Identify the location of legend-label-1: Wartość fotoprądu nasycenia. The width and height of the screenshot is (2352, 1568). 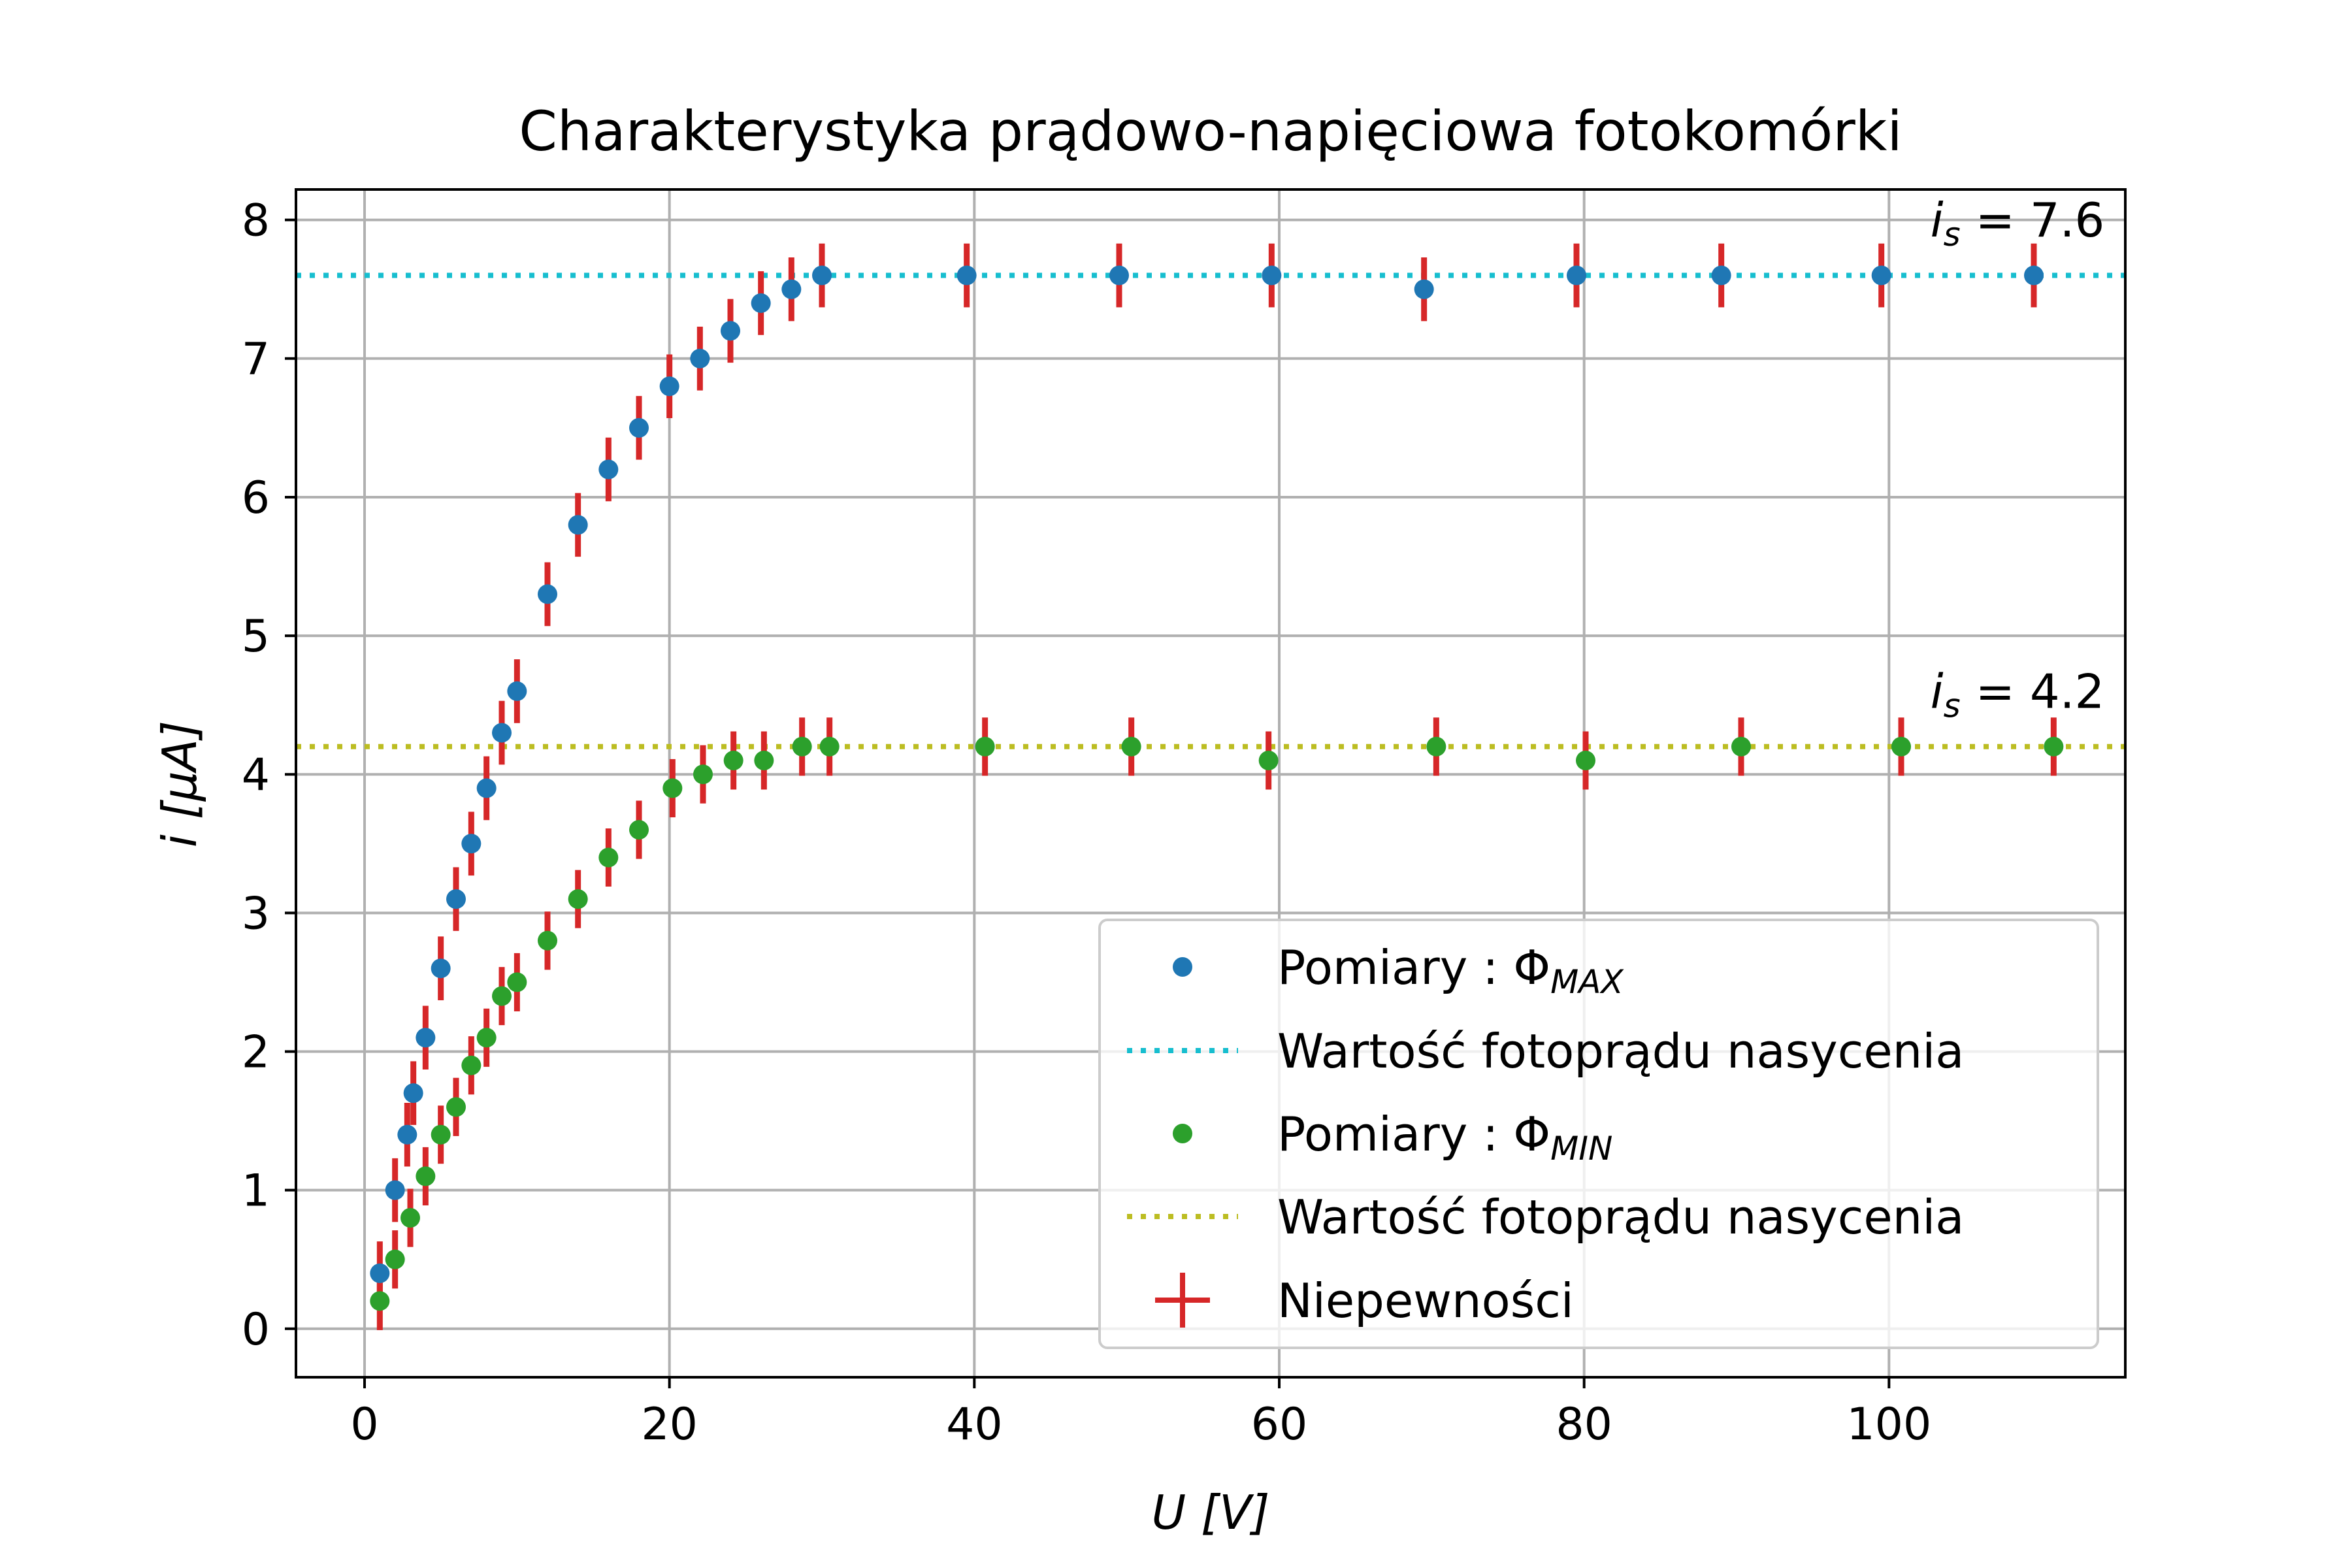
(1620, 1051).